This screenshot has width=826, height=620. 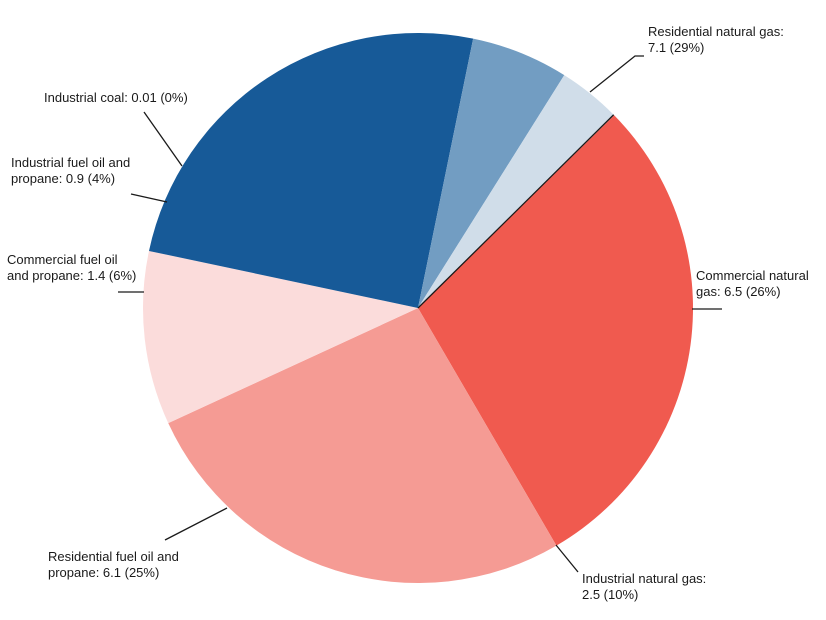 I want to click on pie-slice-industrial-coal, so click(x=516, y=211).